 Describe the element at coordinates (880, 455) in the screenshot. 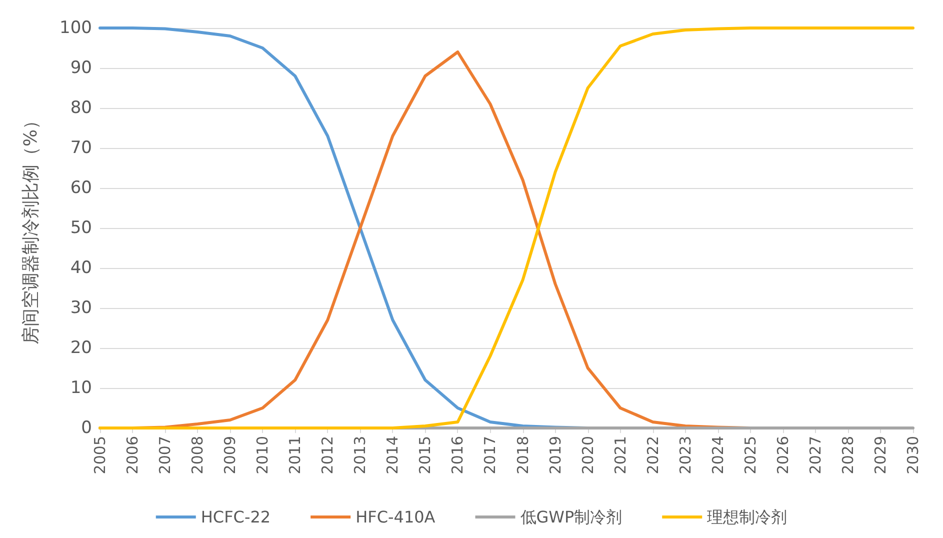

I see `x-tick-label: 2029` at that location.